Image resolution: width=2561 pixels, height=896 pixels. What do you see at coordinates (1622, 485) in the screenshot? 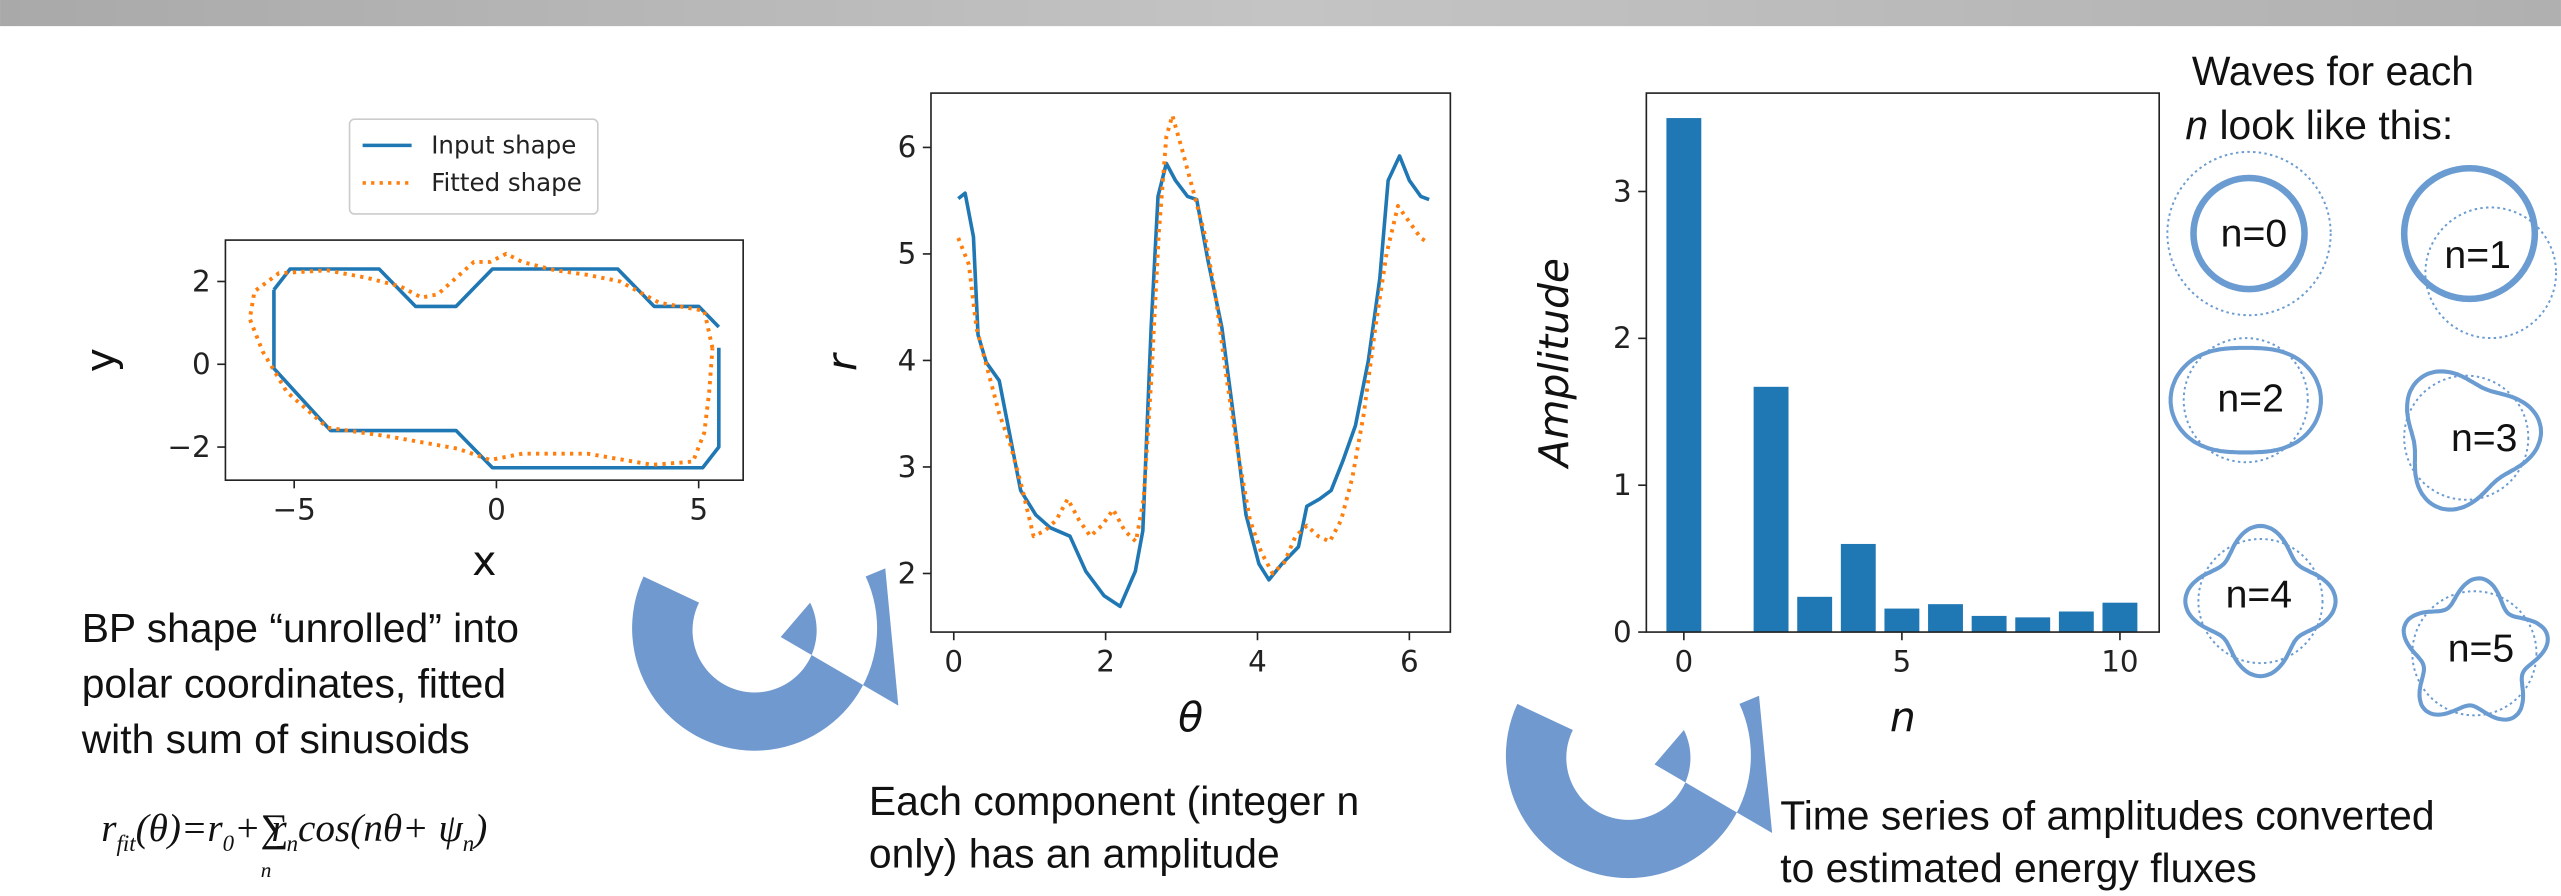
I see `y-tick-label: 1` at bounding box center [1622, 485].